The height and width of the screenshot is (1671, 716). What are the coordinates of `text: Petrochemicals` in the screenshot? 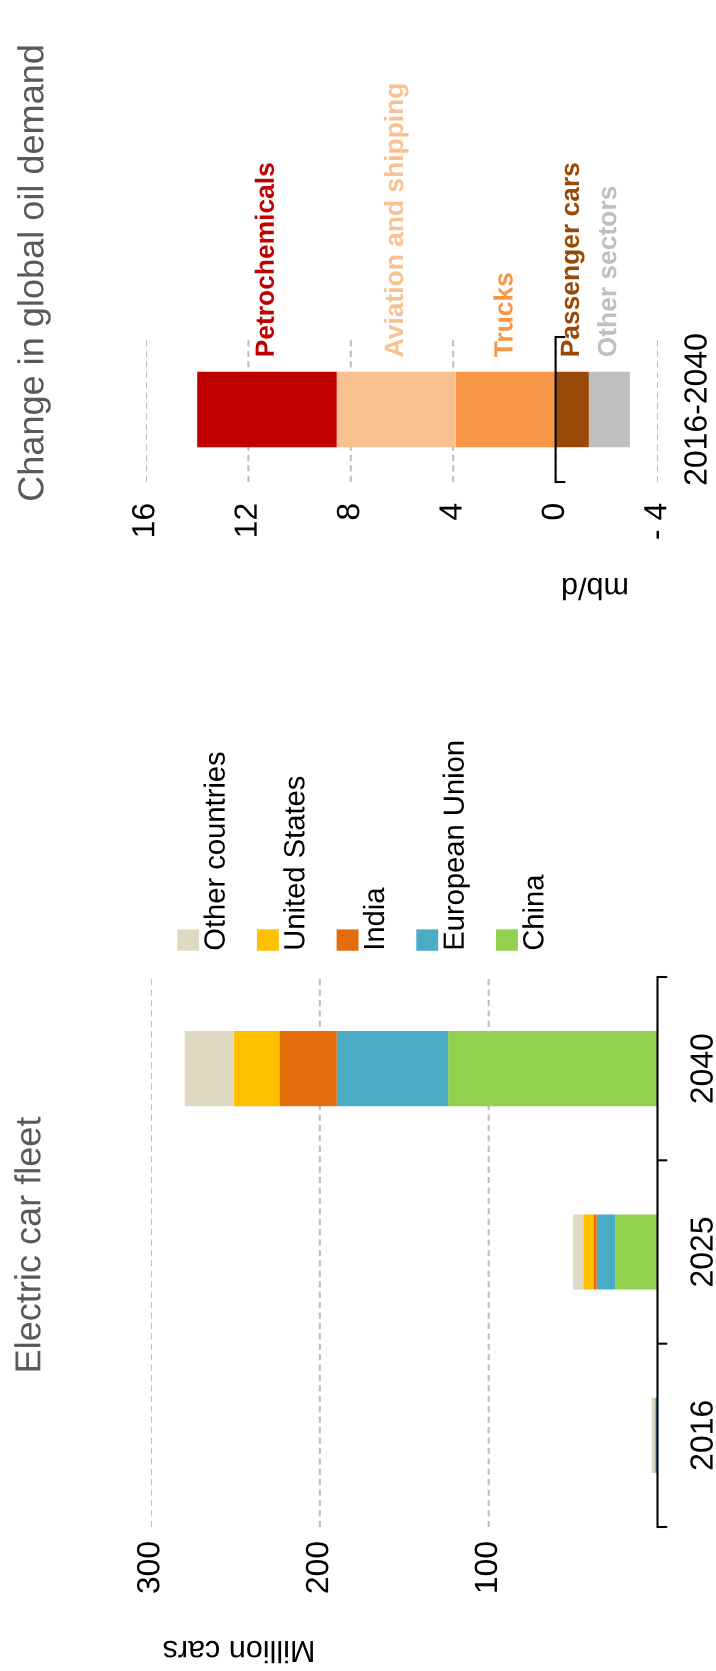 It's located at (264, 259).